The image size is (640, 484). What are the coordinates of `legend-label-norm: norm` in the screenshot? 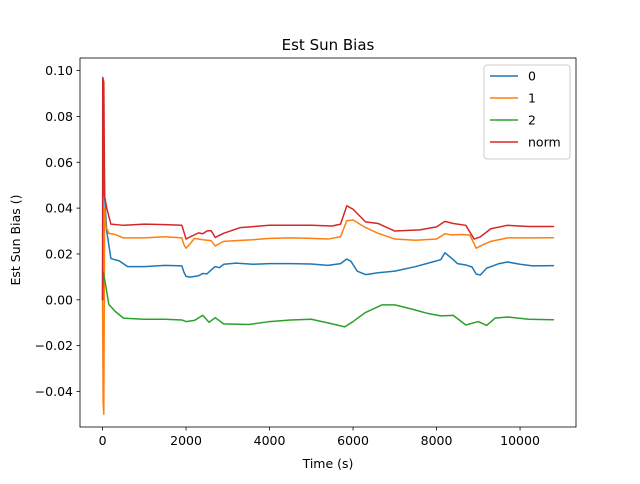 It's located at (544, 142).